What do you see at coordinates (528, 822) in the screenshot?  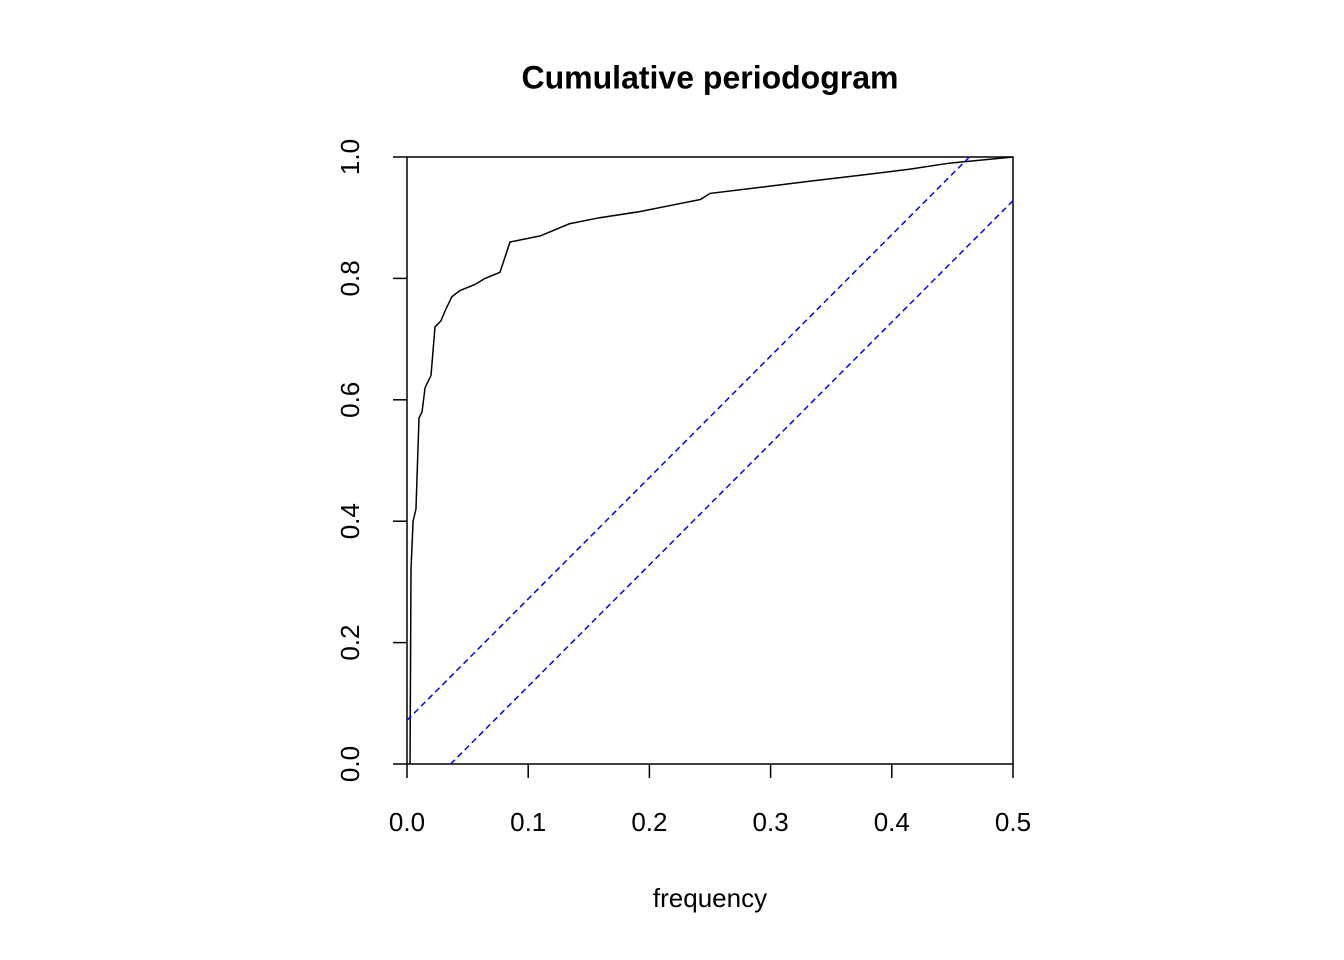 I see `x-tick-label: 0.1` at bounding box center [528, 822].